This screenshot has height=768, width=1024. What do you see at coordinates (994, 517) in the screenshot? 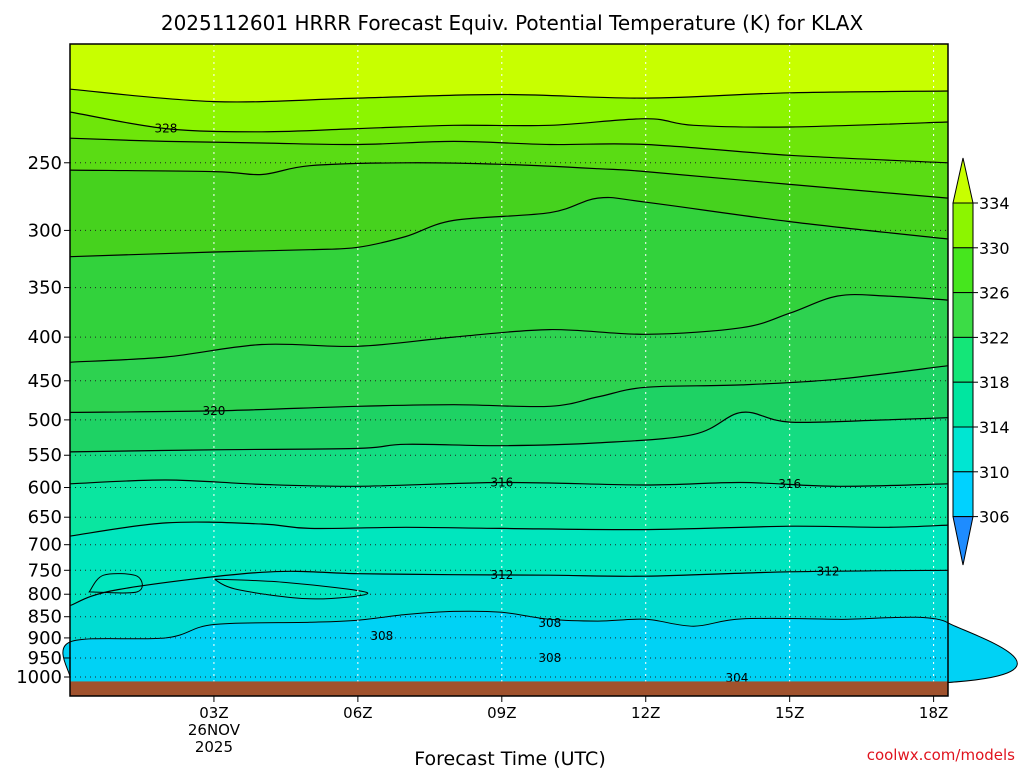
I see `colorbar-label-306: 306` at bounding box center [994, 517].